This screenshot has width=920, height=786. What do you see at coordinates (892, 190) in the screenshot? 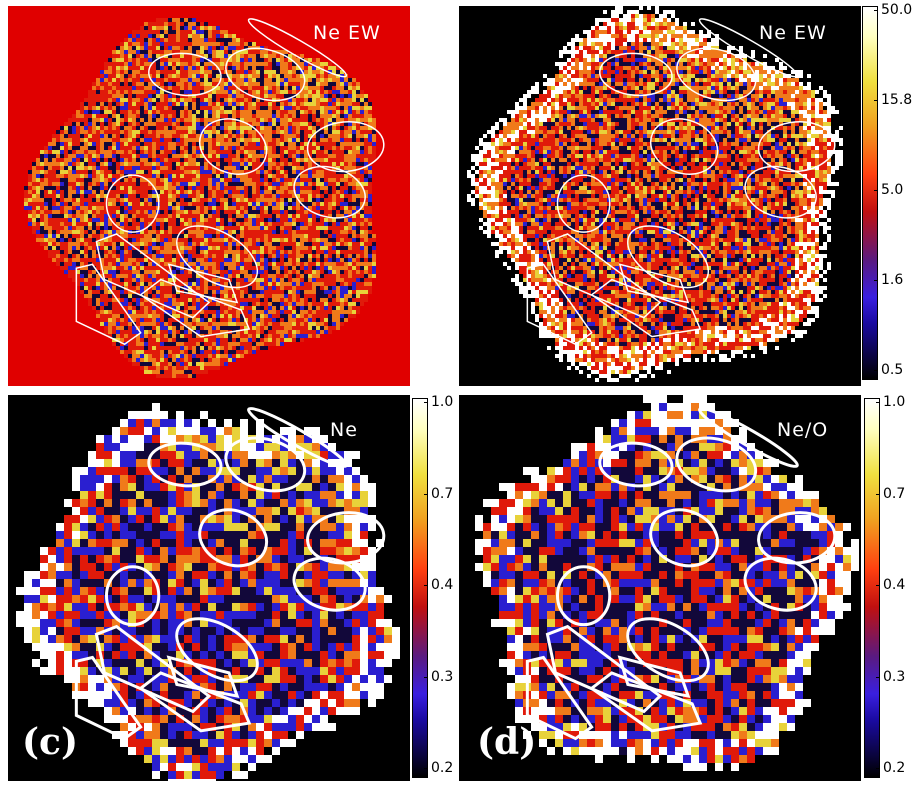
I see `colorbar-tick-label: 5.0` at bounding box center [892, 190].